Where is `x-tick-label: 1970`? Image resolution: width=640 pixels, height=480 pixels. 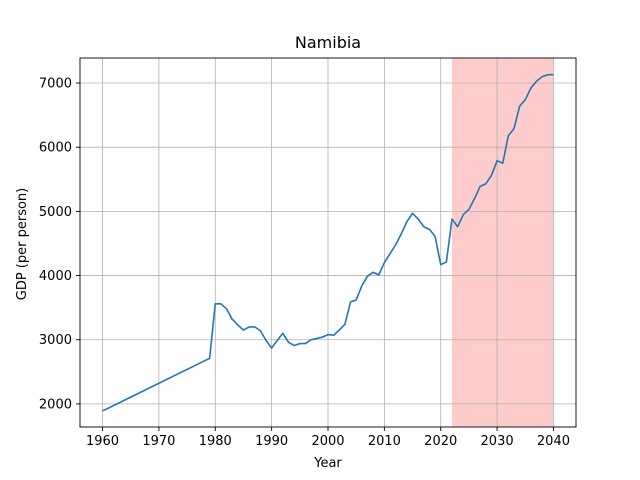 x-tick-label: 1970 is located at coordinates (158, 441).